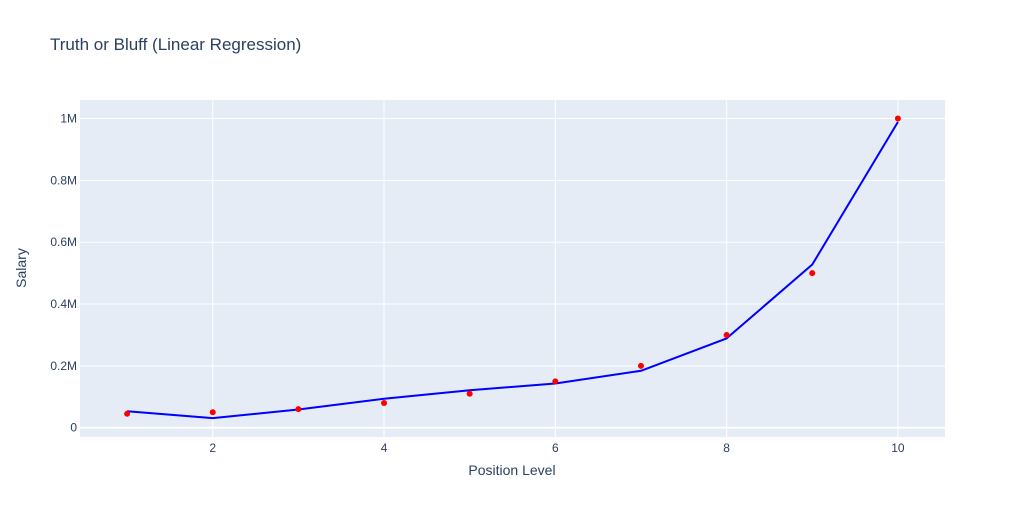  I want to click on y-tick-label: 0.2M, so click(63, 366).